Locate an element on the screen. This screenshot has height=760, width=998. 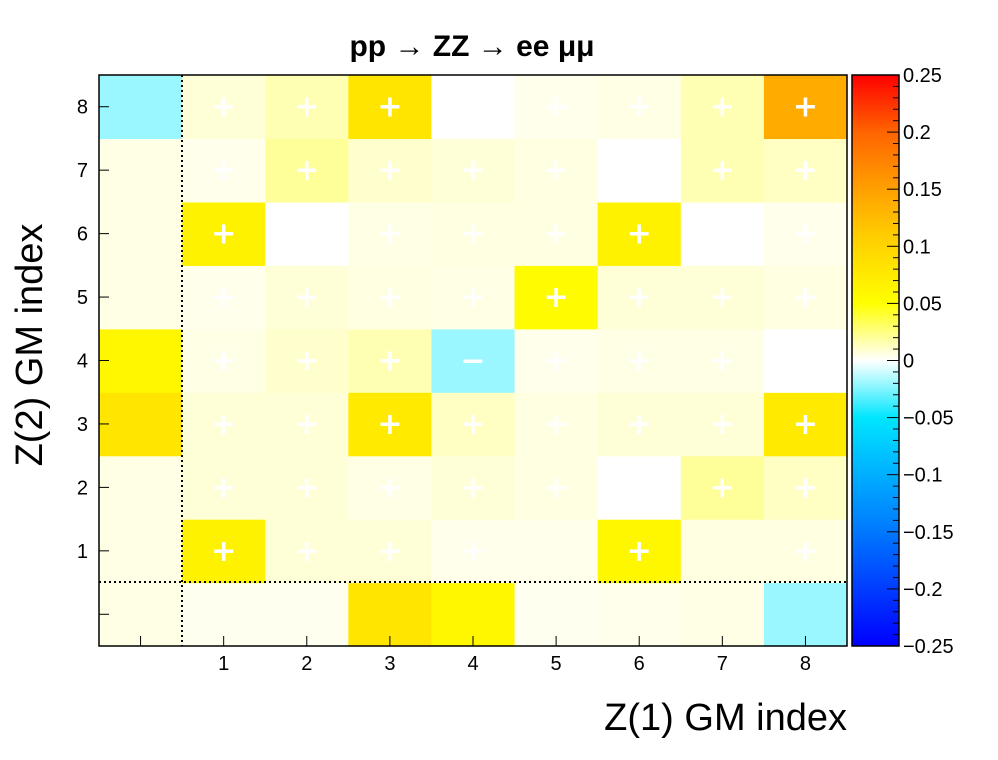
heatmap-cell-x3-y1 is located at coordinates (390, 551).